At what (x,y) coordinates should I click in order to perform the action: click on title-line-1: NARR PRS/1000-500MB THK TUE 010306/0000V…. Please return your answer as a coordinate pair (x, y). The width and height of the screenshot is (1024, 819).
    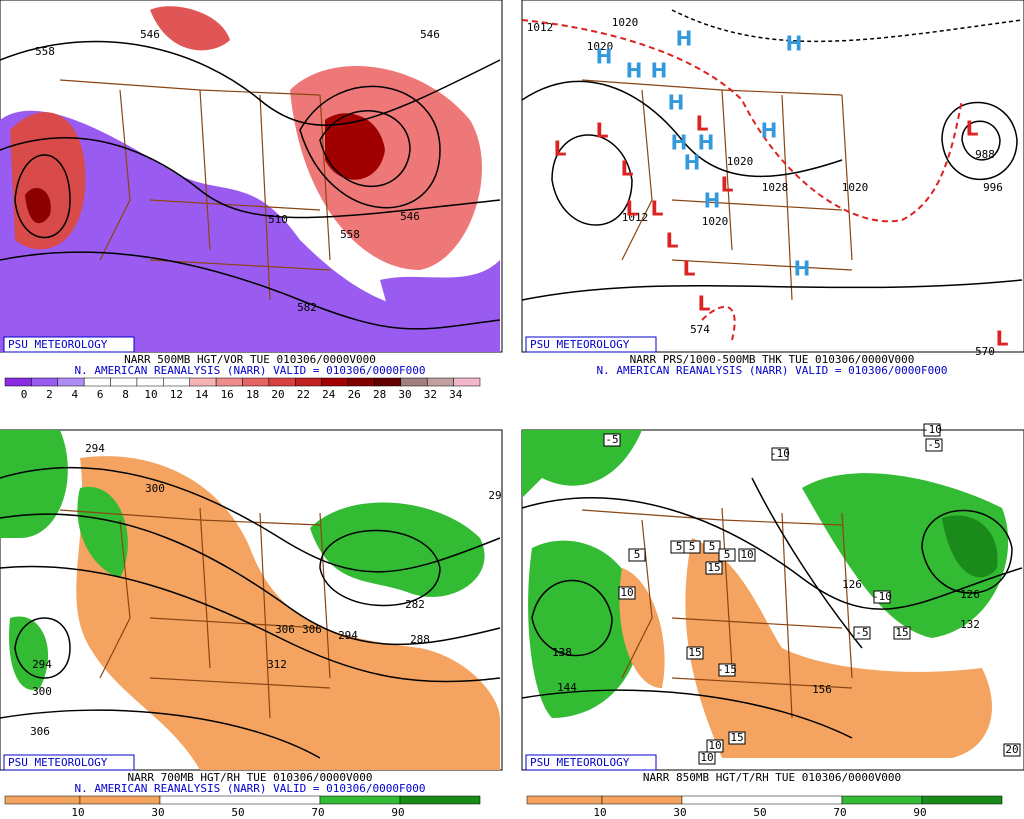
    Looking at the image, I should click on (772, 359).